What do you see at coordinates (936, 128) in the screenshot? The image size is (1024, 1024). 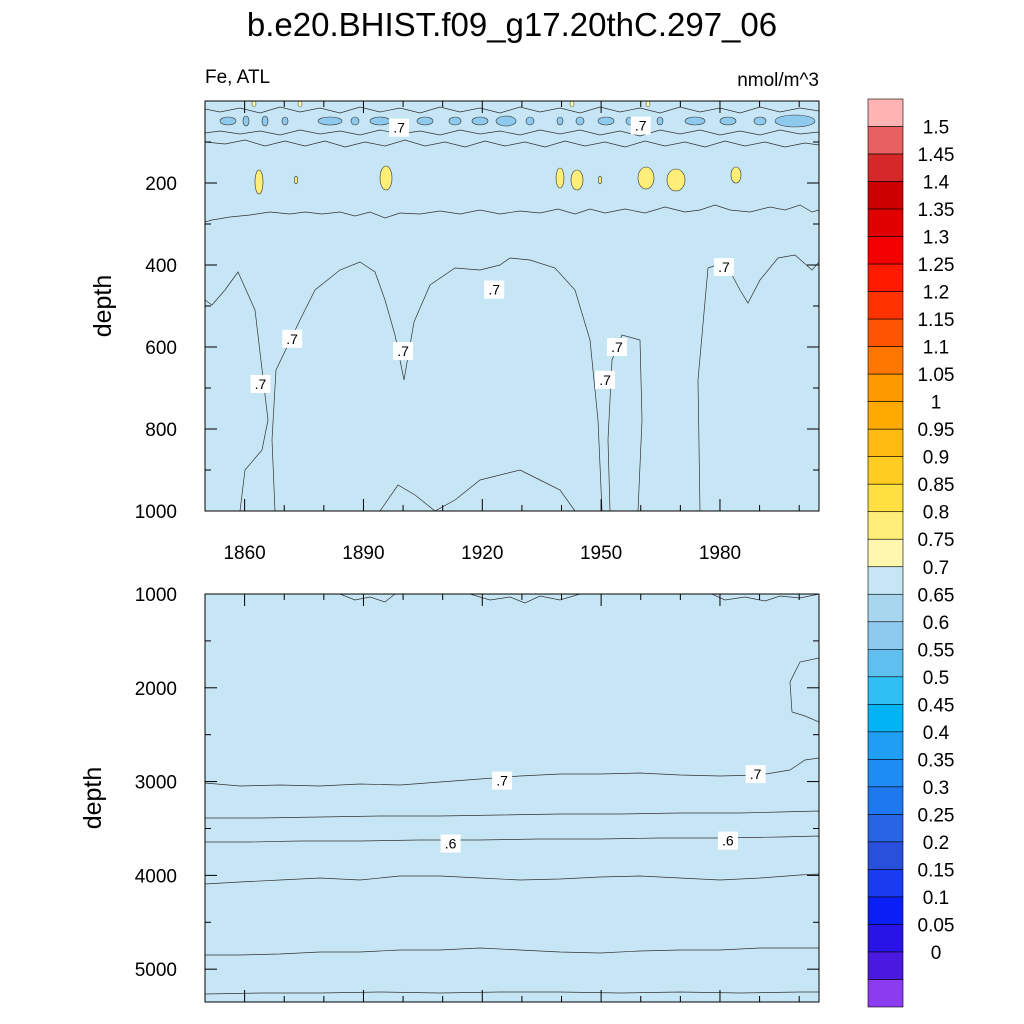 I see `colorbar-label: 1.5` at bounding box center [936, 128].